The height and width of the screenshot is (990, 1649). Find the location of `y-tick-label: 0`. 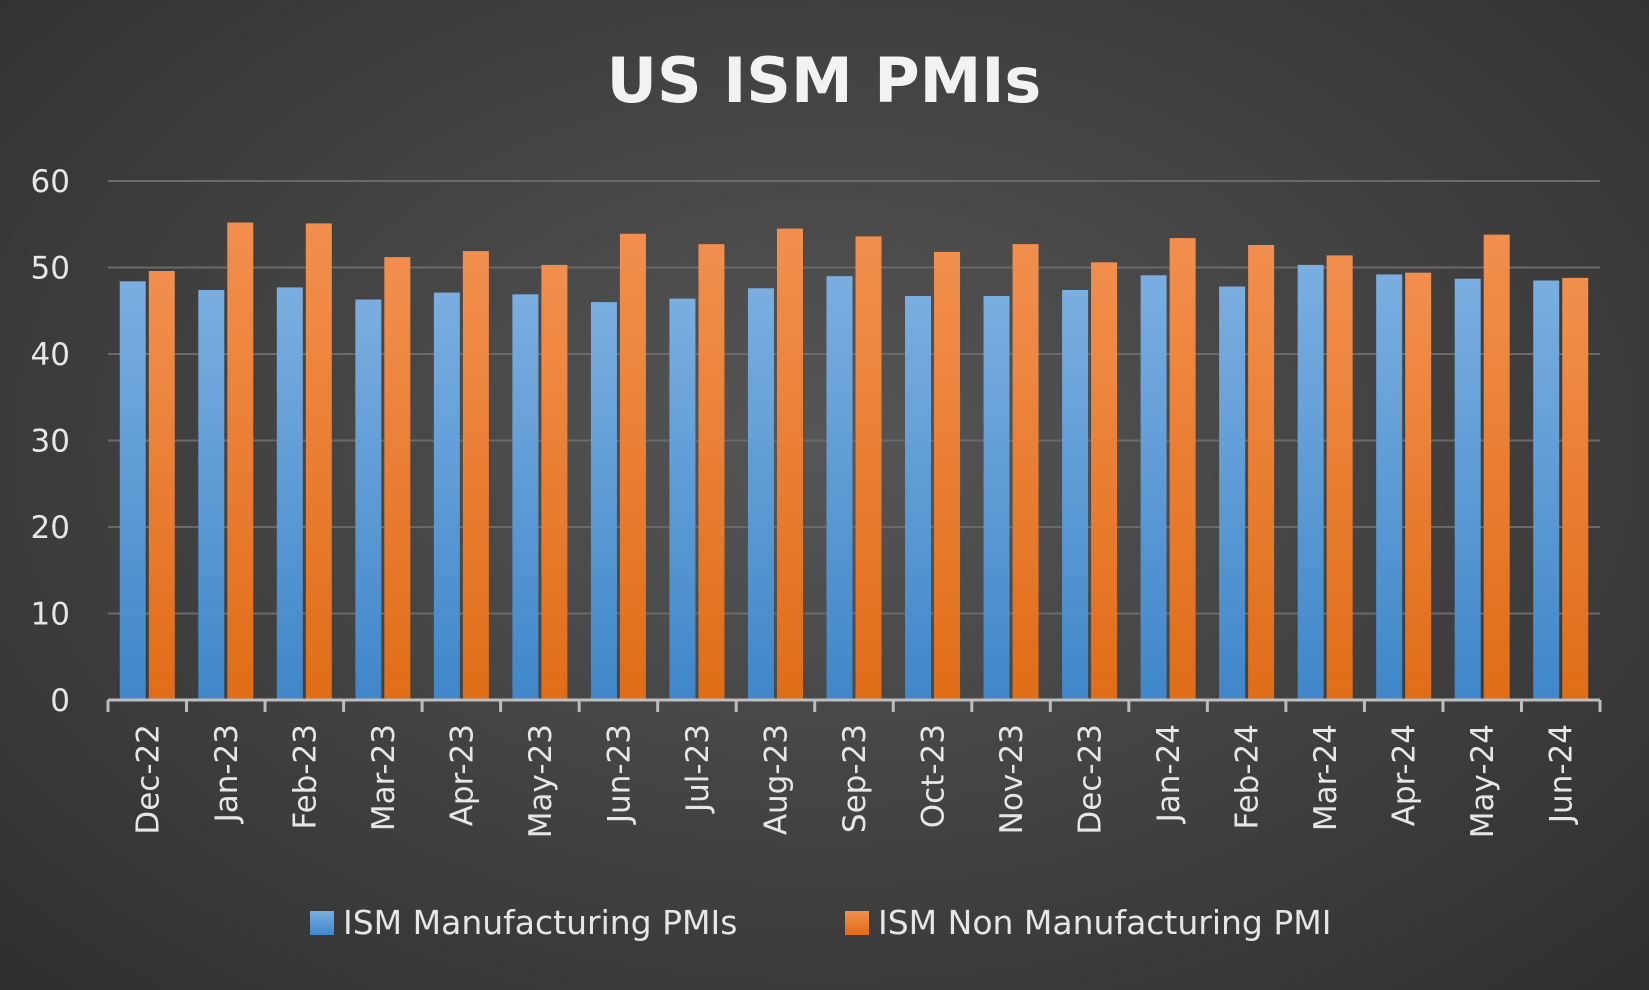

y-tick-label: 0 is located at coordinates (60, 701).